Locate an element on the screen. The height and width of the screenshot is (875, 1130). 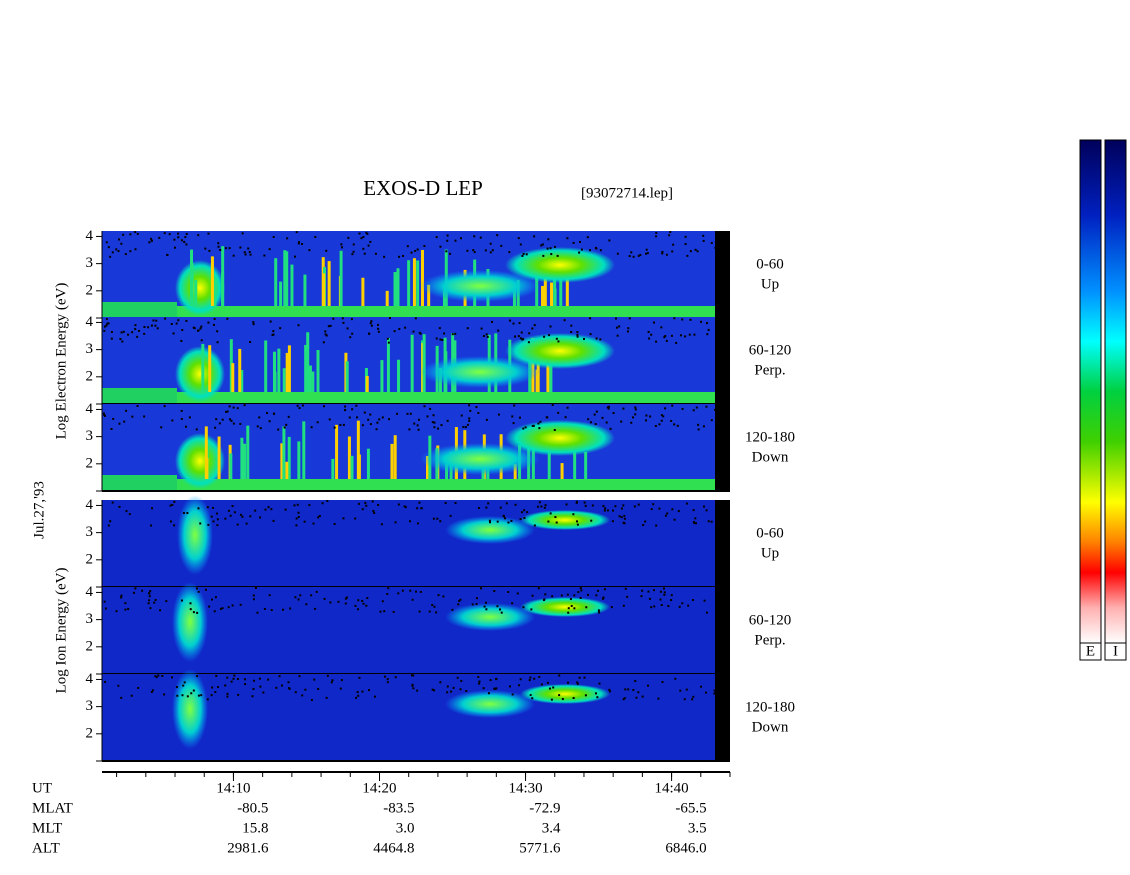
y-tick-label: 2 is located at coordinates (90, 559).